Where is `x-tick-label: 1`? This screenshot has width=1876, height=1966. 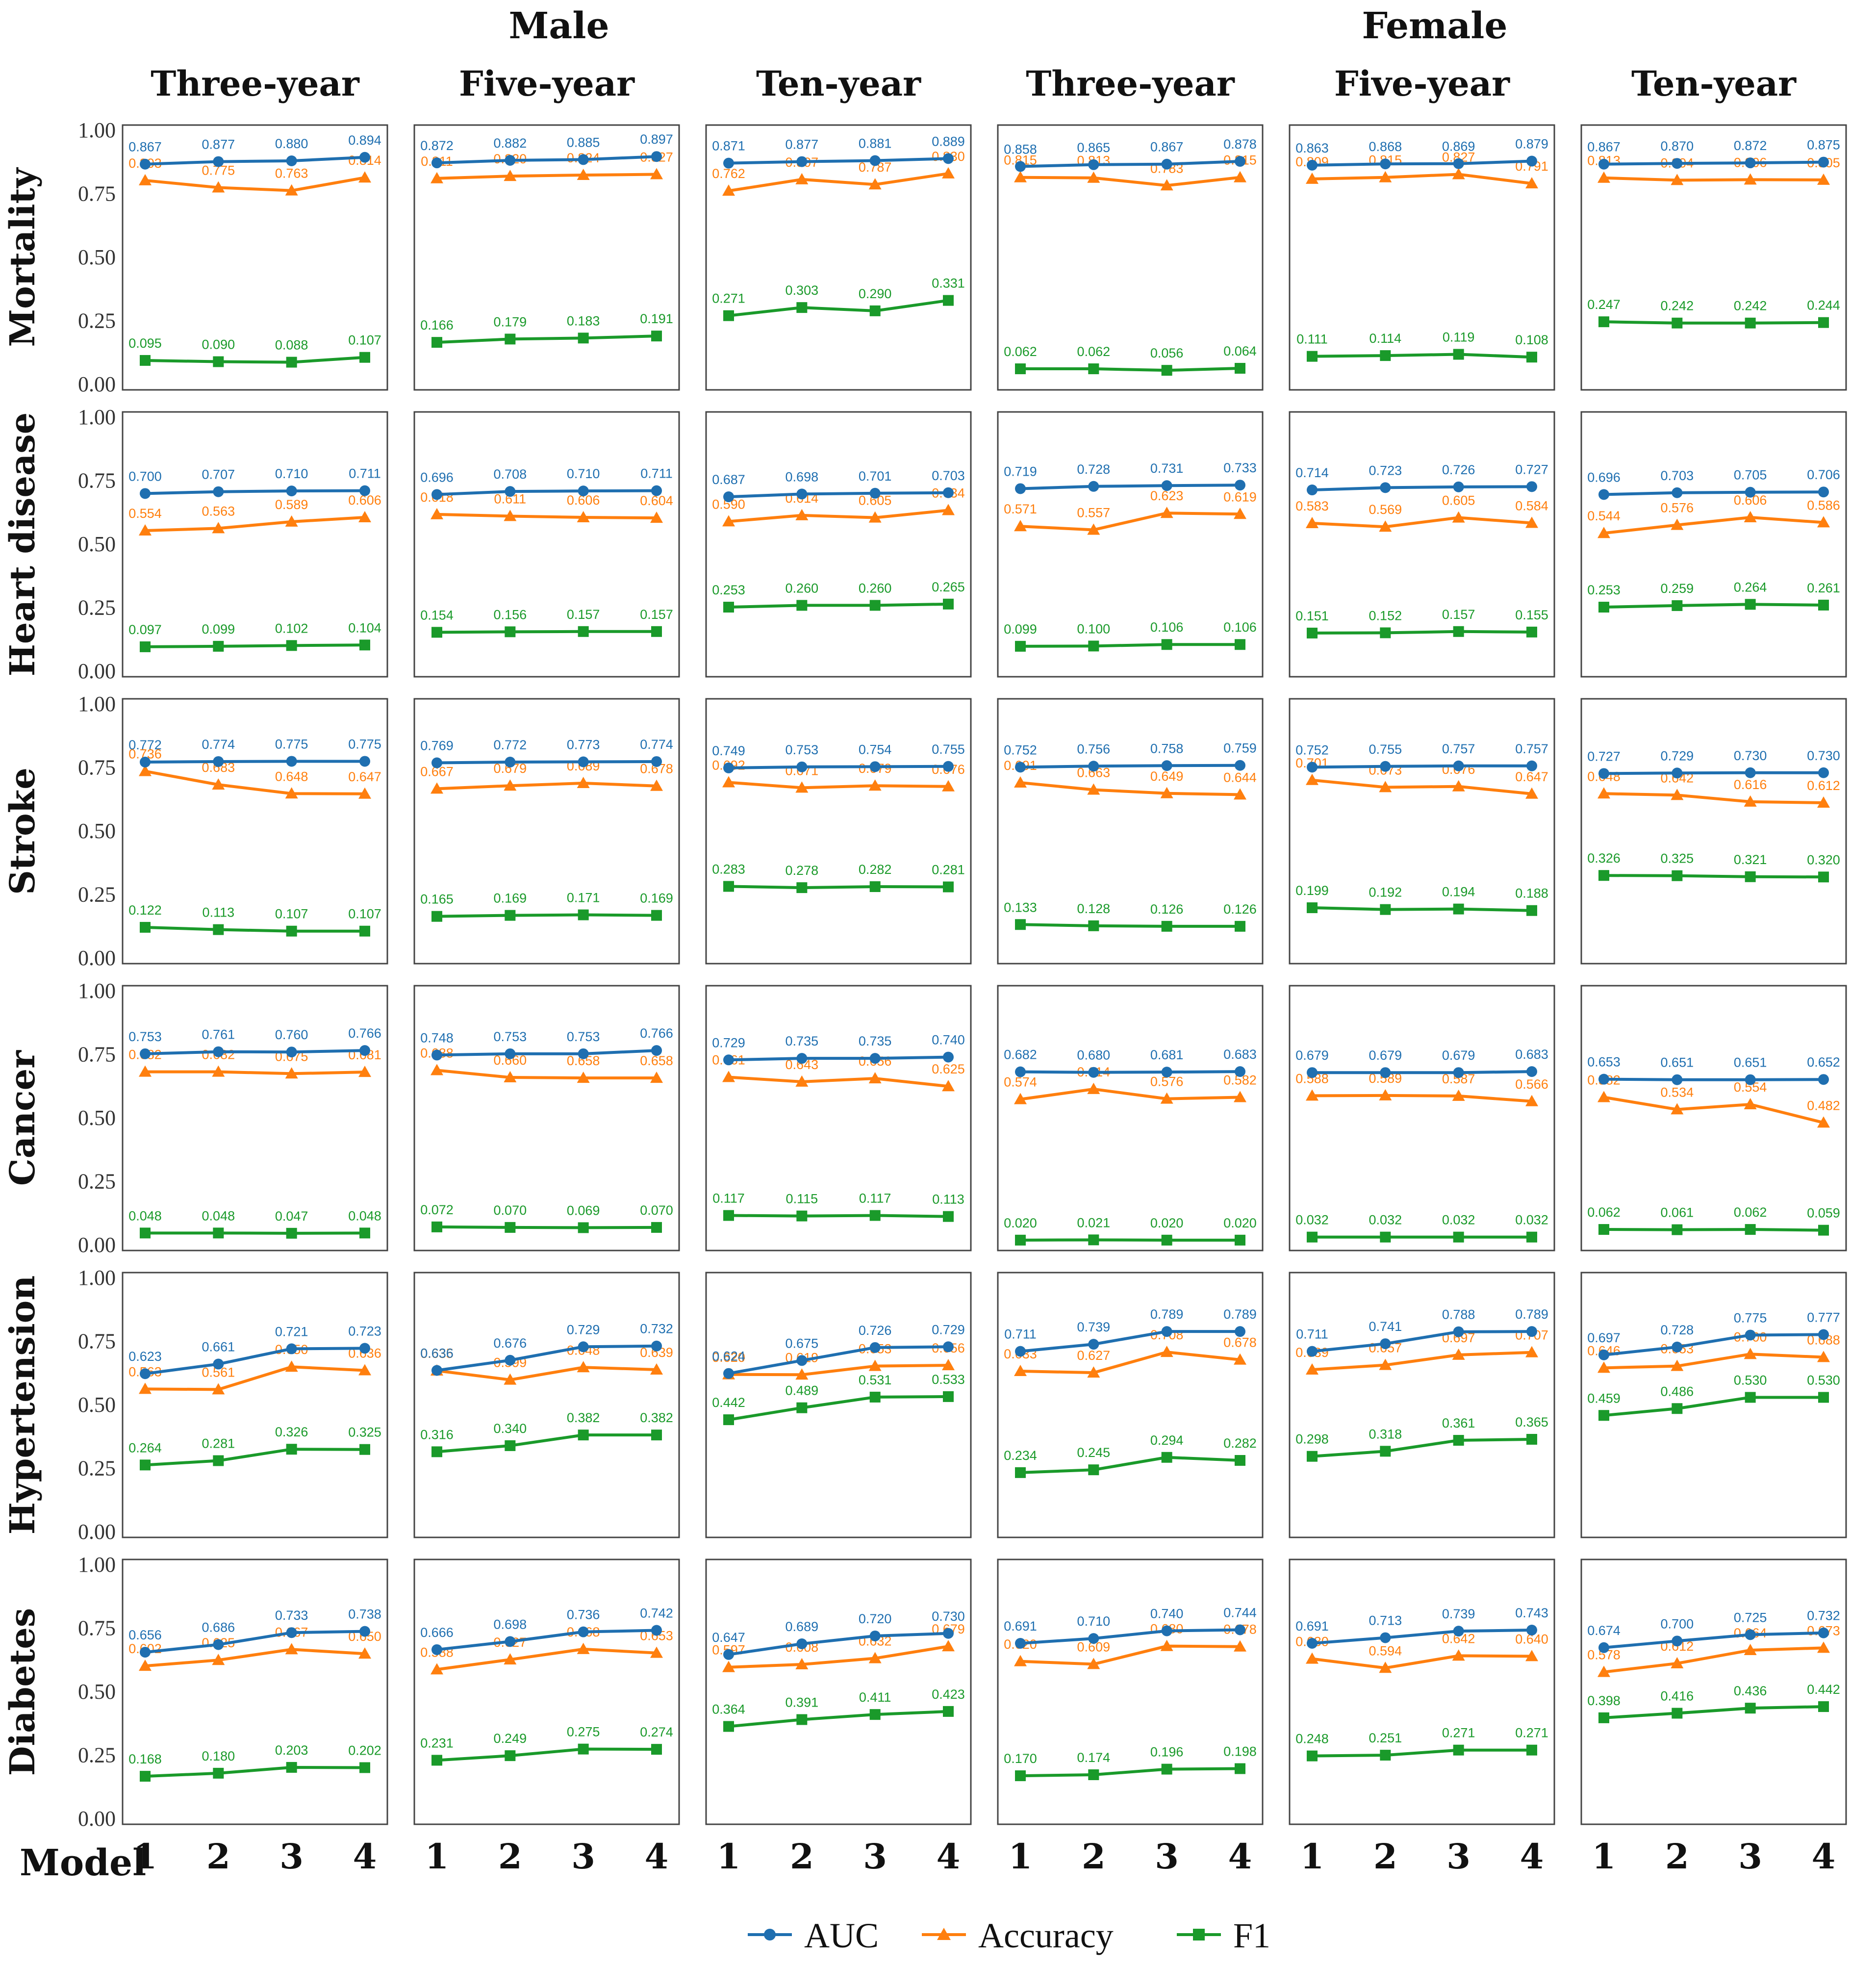 x-tick-label: 1 is located at coordinates (437, 1856).